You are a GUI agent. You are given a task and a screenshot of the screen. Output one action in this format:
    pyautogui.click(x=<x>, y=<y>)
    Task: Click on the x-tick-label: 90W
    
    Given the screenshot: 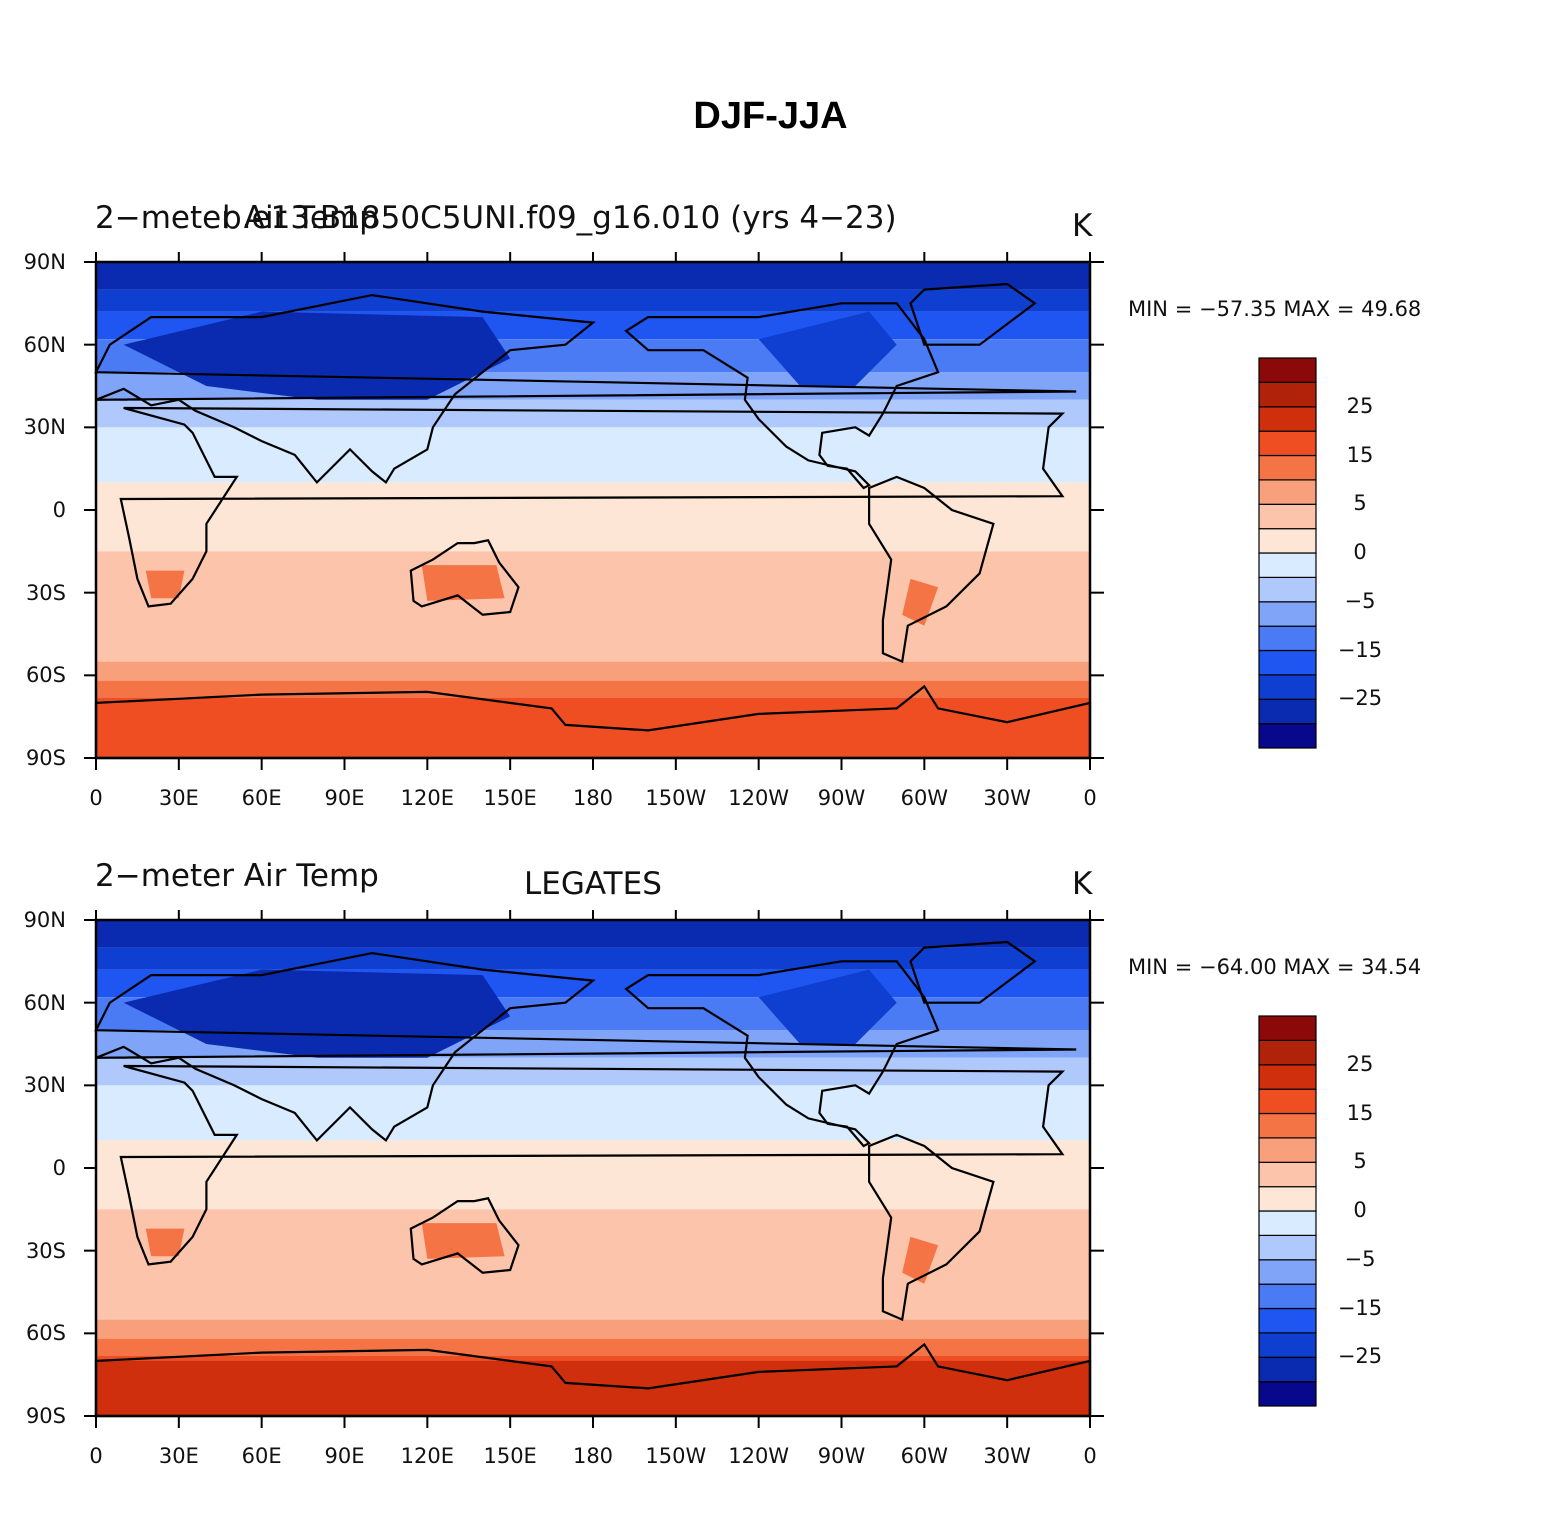 What is the action you would take?
    pyautogui.click(x=841, y=1456)
    